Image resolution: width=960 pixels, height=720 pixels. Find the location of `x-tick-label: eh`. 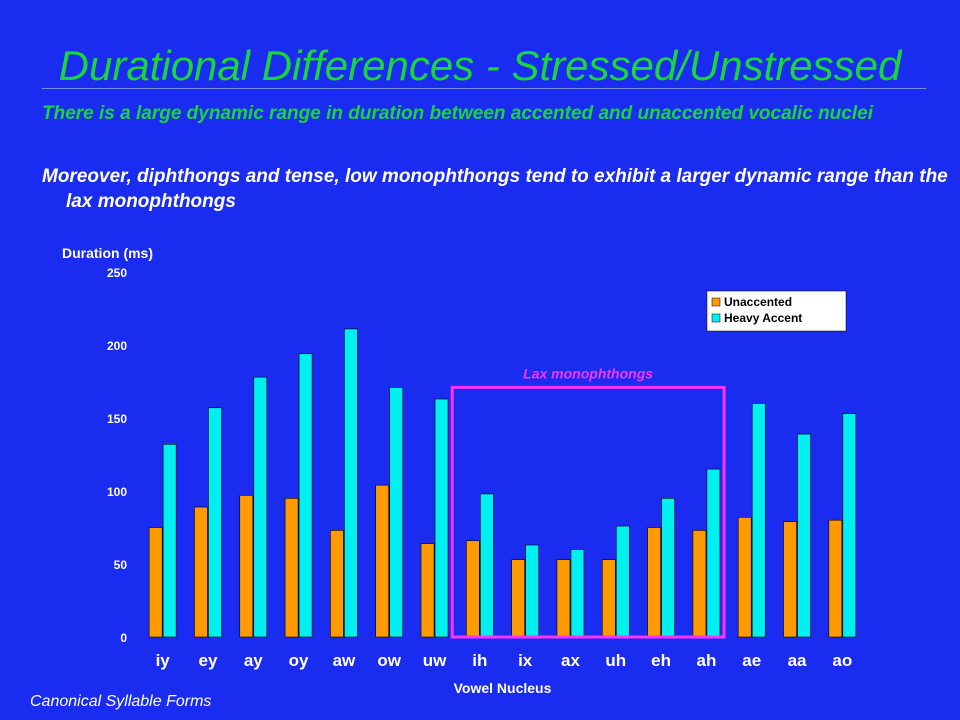

x-tick-label: eh is located at coordinates (661, 660).